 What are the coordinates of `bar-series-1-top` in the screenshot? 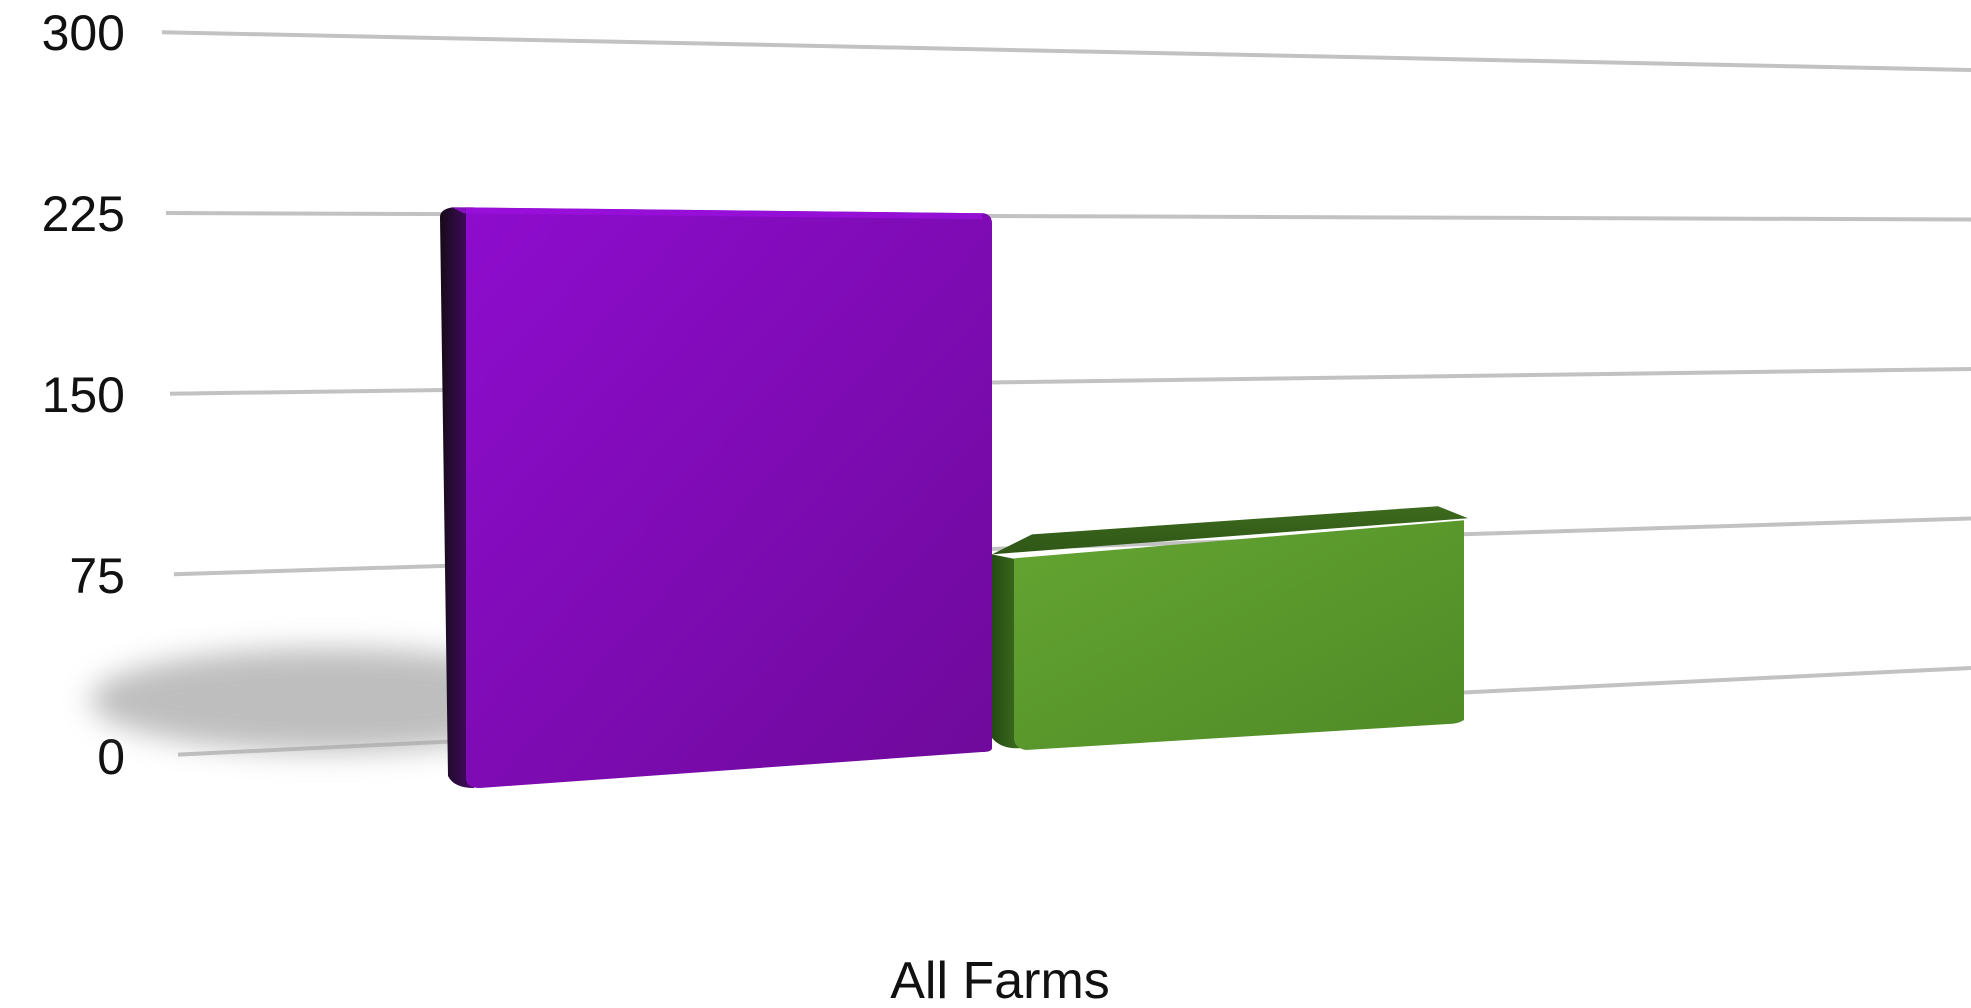 It's located at (717, 213).